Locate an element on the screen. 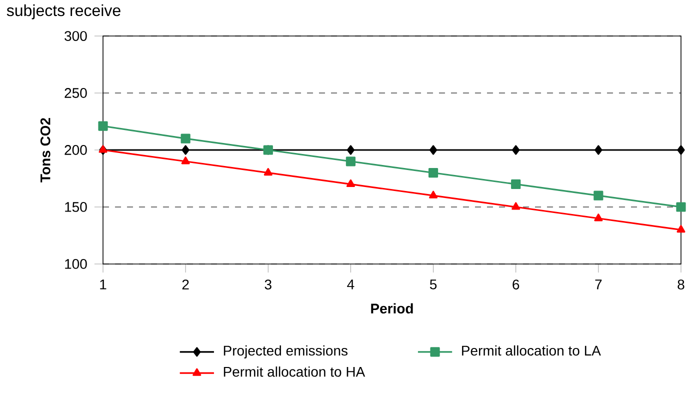  x-tick-label: 4 is located at coordinates (350, 285).